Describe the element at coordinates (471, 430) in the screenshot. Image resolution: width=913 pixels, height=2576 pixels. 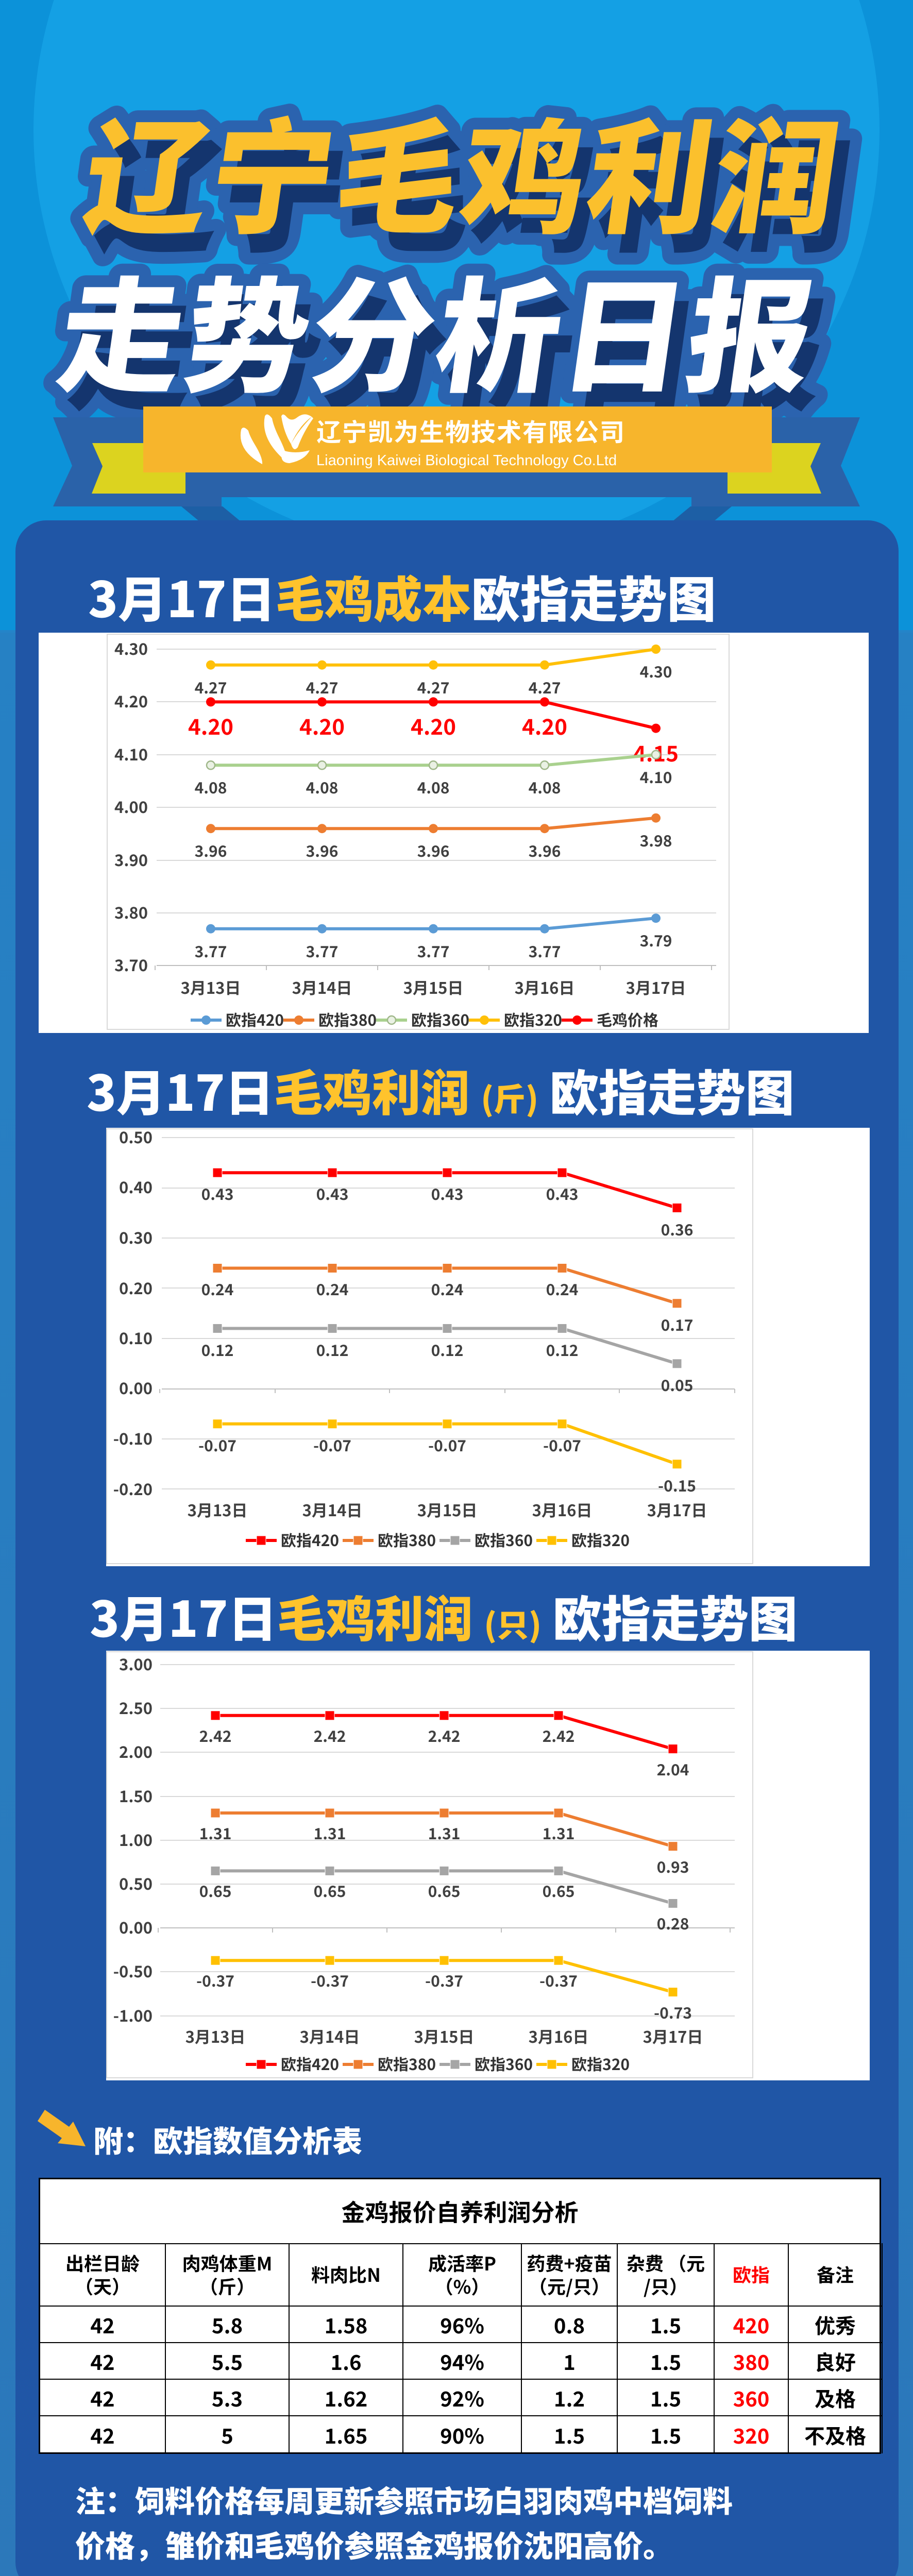
I see `svg-text: 辽宁凯为生物技术有限公司` at that location.